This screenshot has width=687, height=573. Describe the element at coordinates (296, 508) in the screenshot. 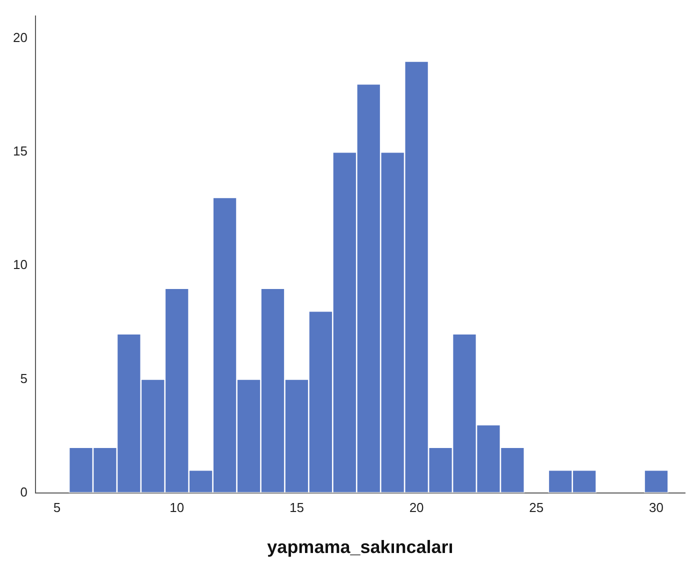

I see `x-tick-label: 15` at that location.